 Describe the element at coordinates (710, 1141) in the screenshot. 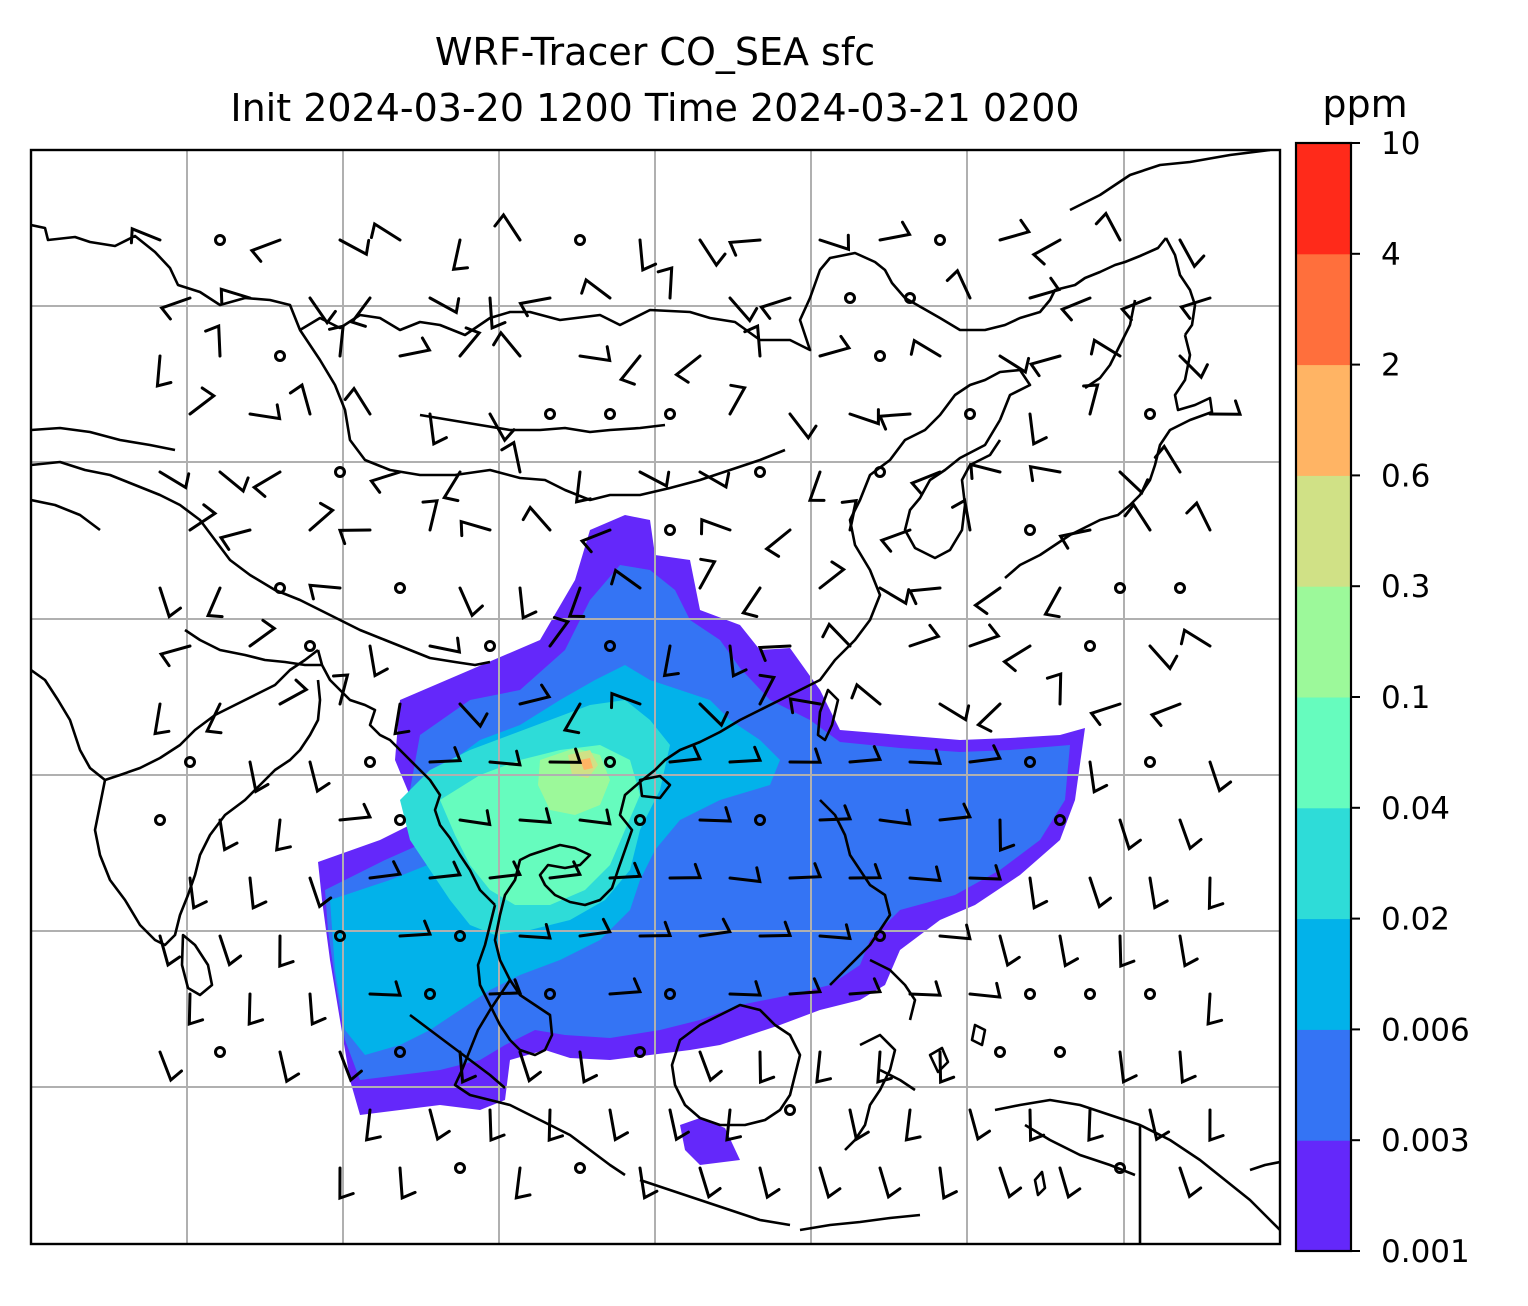

I see `concentration-region` at that location.